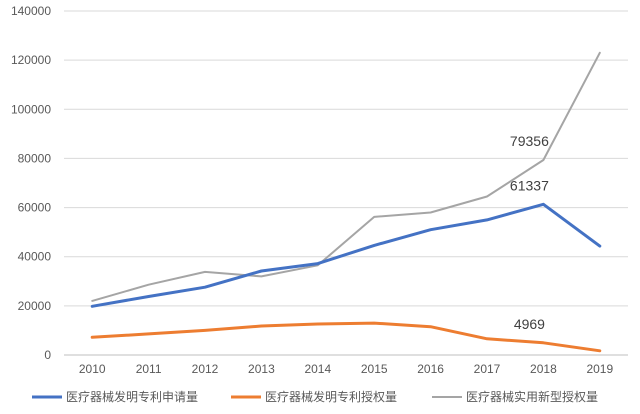 The width and height of the screenshot is (640, 414). What do you see at coordinates (430, 369) in the screenshot?
I see `x-tick-label: 2016` at bounding box center [430, 369].